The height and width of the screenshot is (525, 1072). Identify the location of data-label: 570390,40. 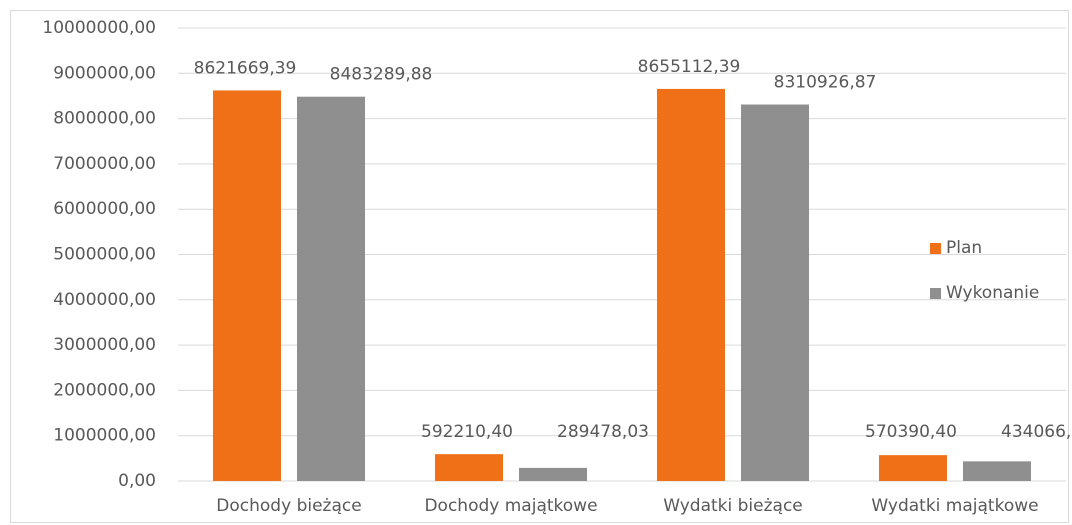
(911, 432).